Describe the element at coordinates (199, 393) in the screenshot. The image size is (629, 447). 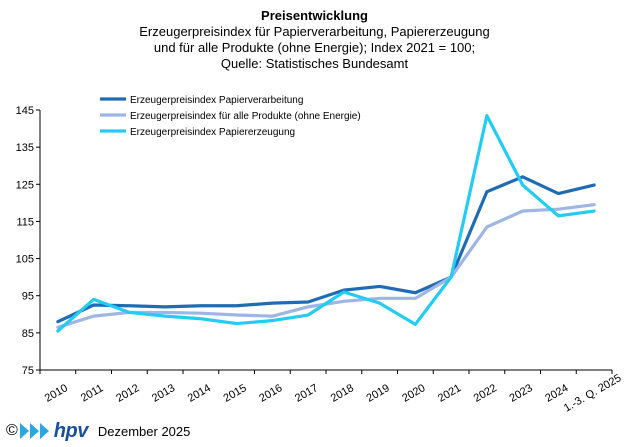
I see `x-tick-label: 2014` at that location.